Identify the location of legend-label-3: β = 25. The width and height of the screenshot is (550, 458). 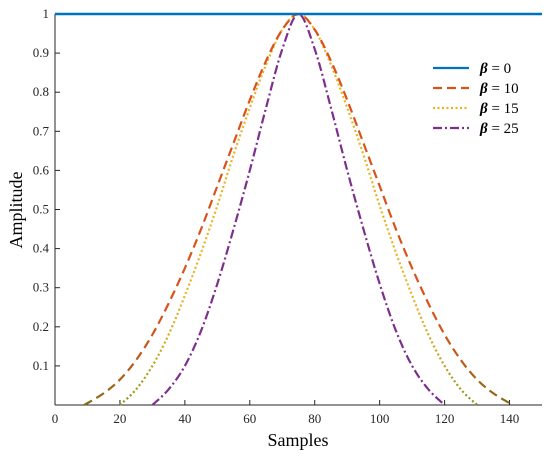
(499, 129).